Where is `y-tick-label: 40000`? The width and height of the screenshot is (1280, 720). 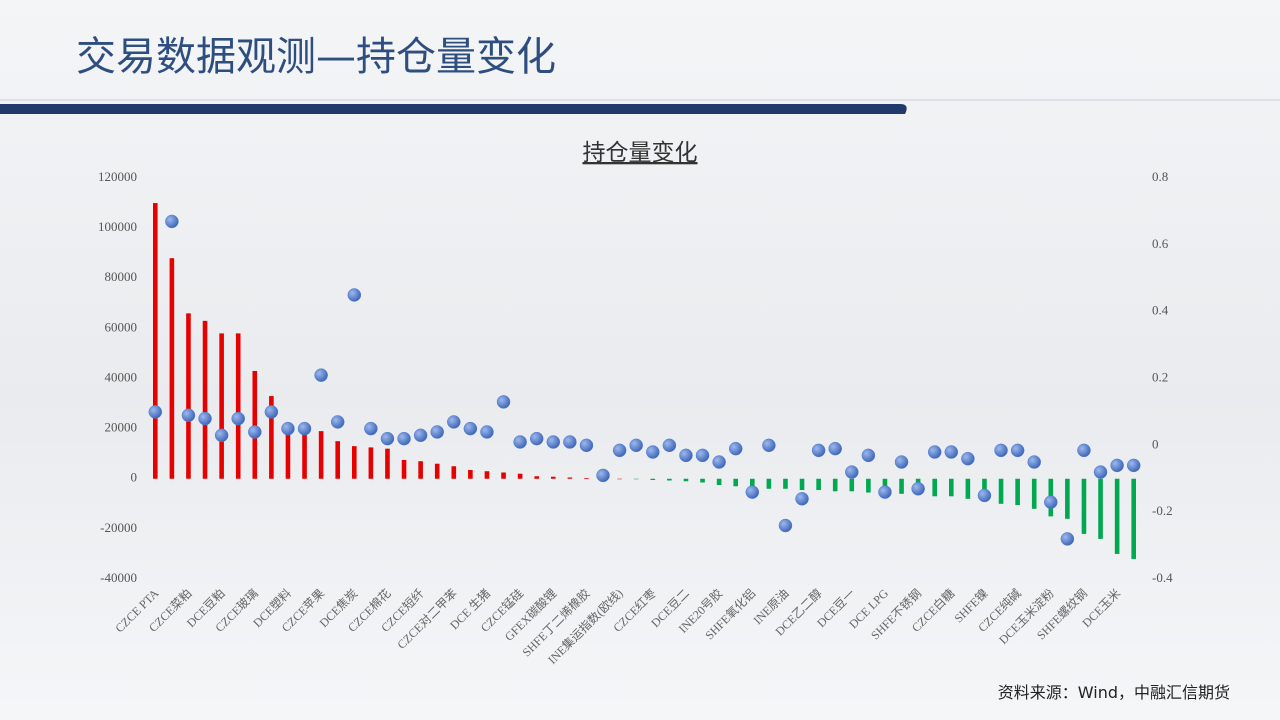 y-tick-label: 40000 is located at coordinates (121, 376).